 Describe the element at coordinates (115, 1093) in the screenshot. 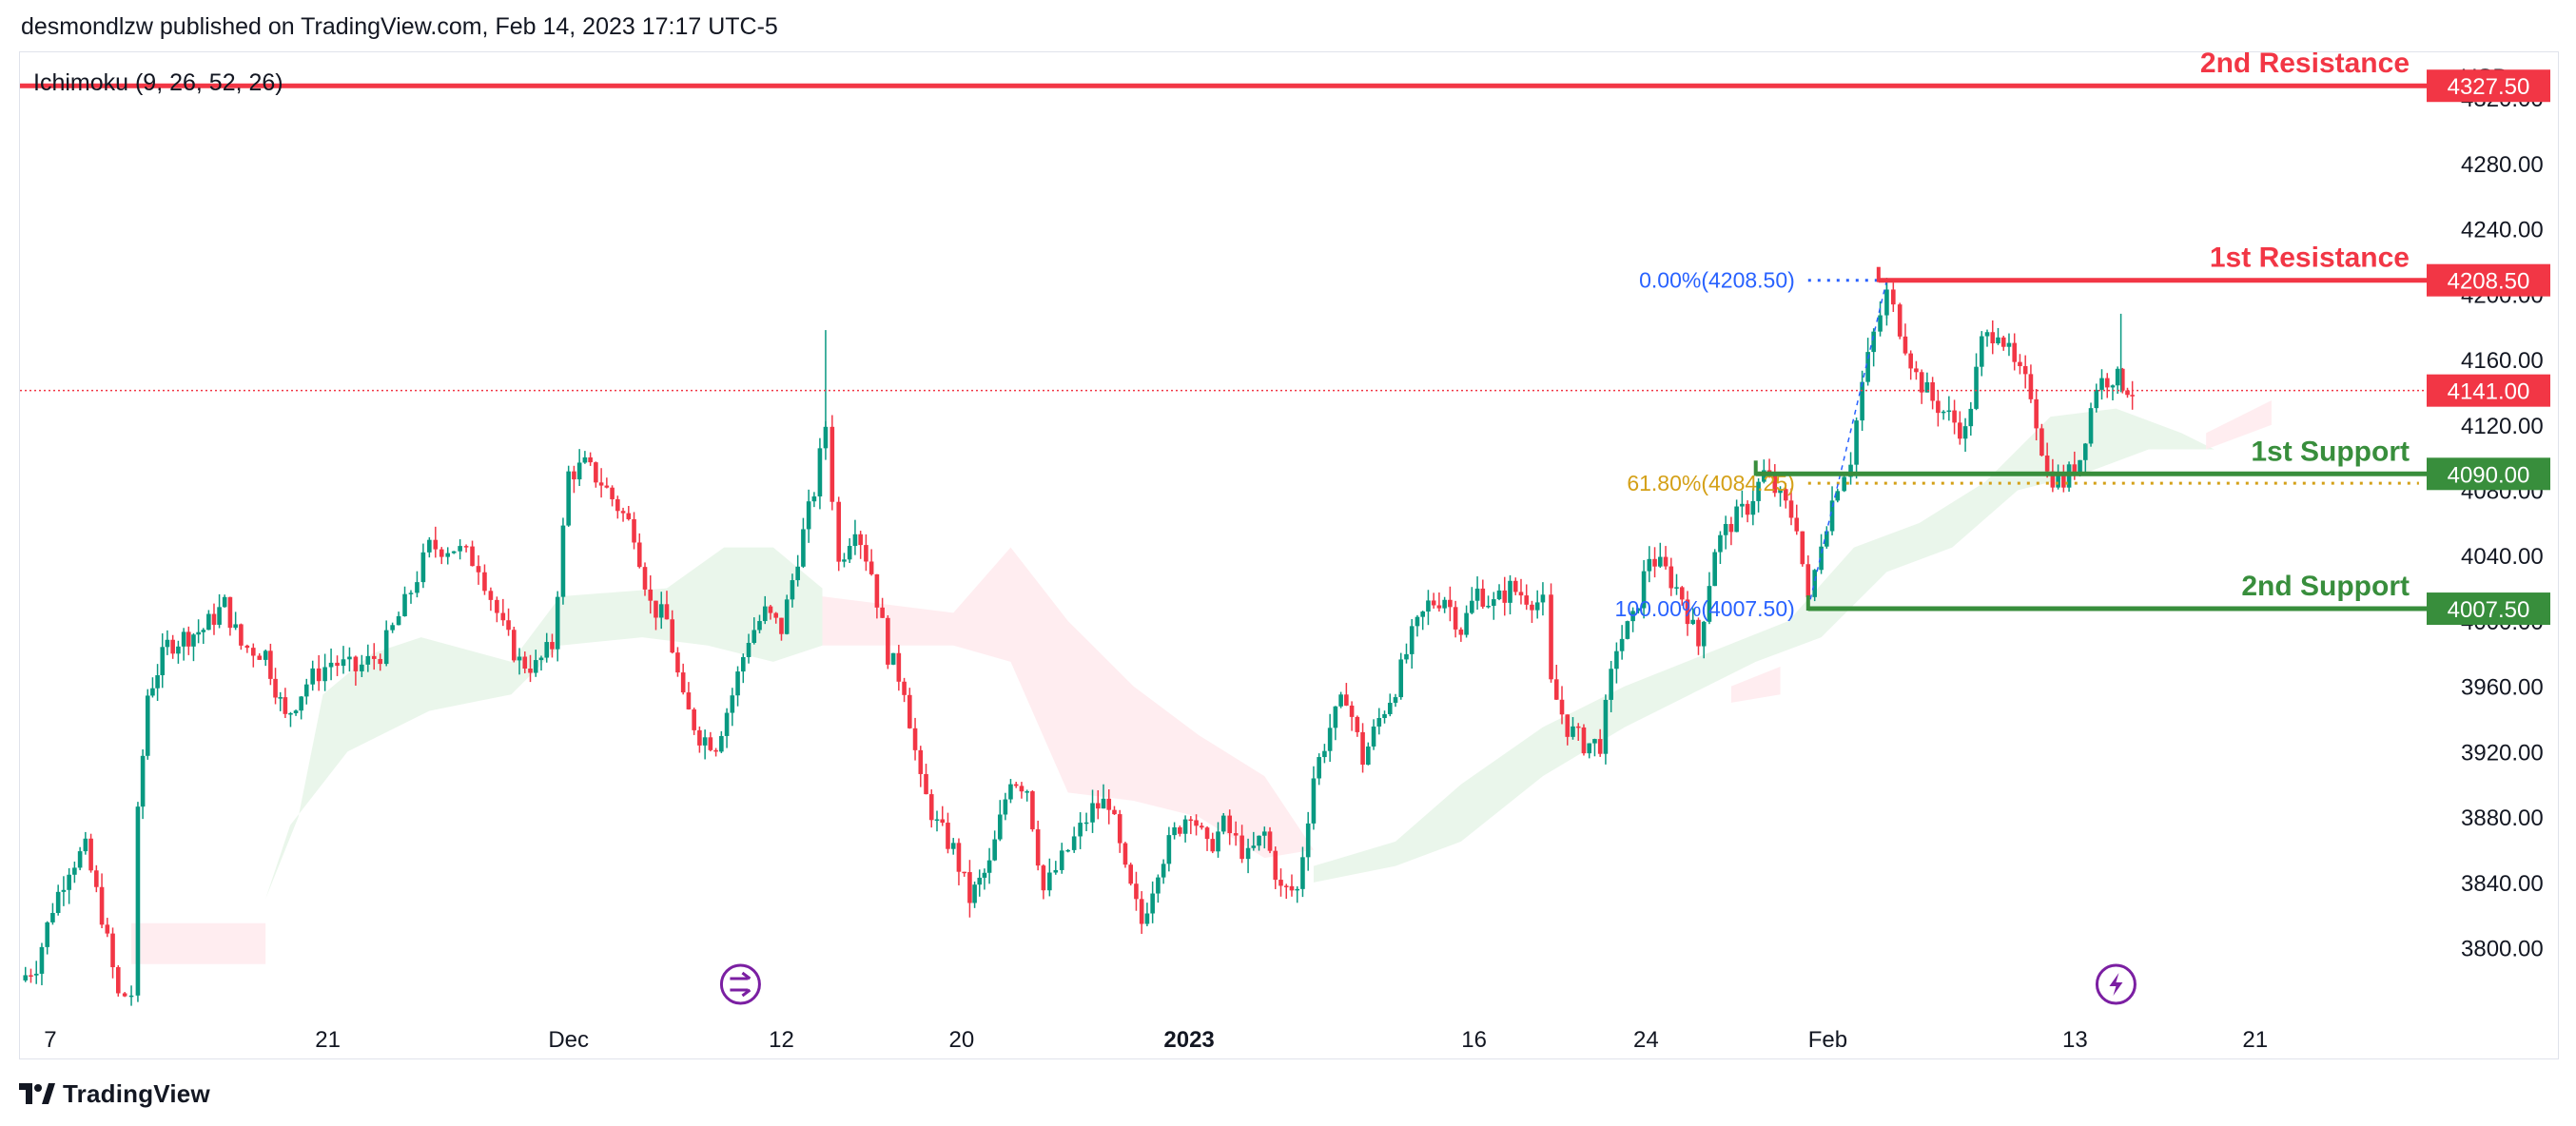

I see `footer-brand: TradingView` at that location.